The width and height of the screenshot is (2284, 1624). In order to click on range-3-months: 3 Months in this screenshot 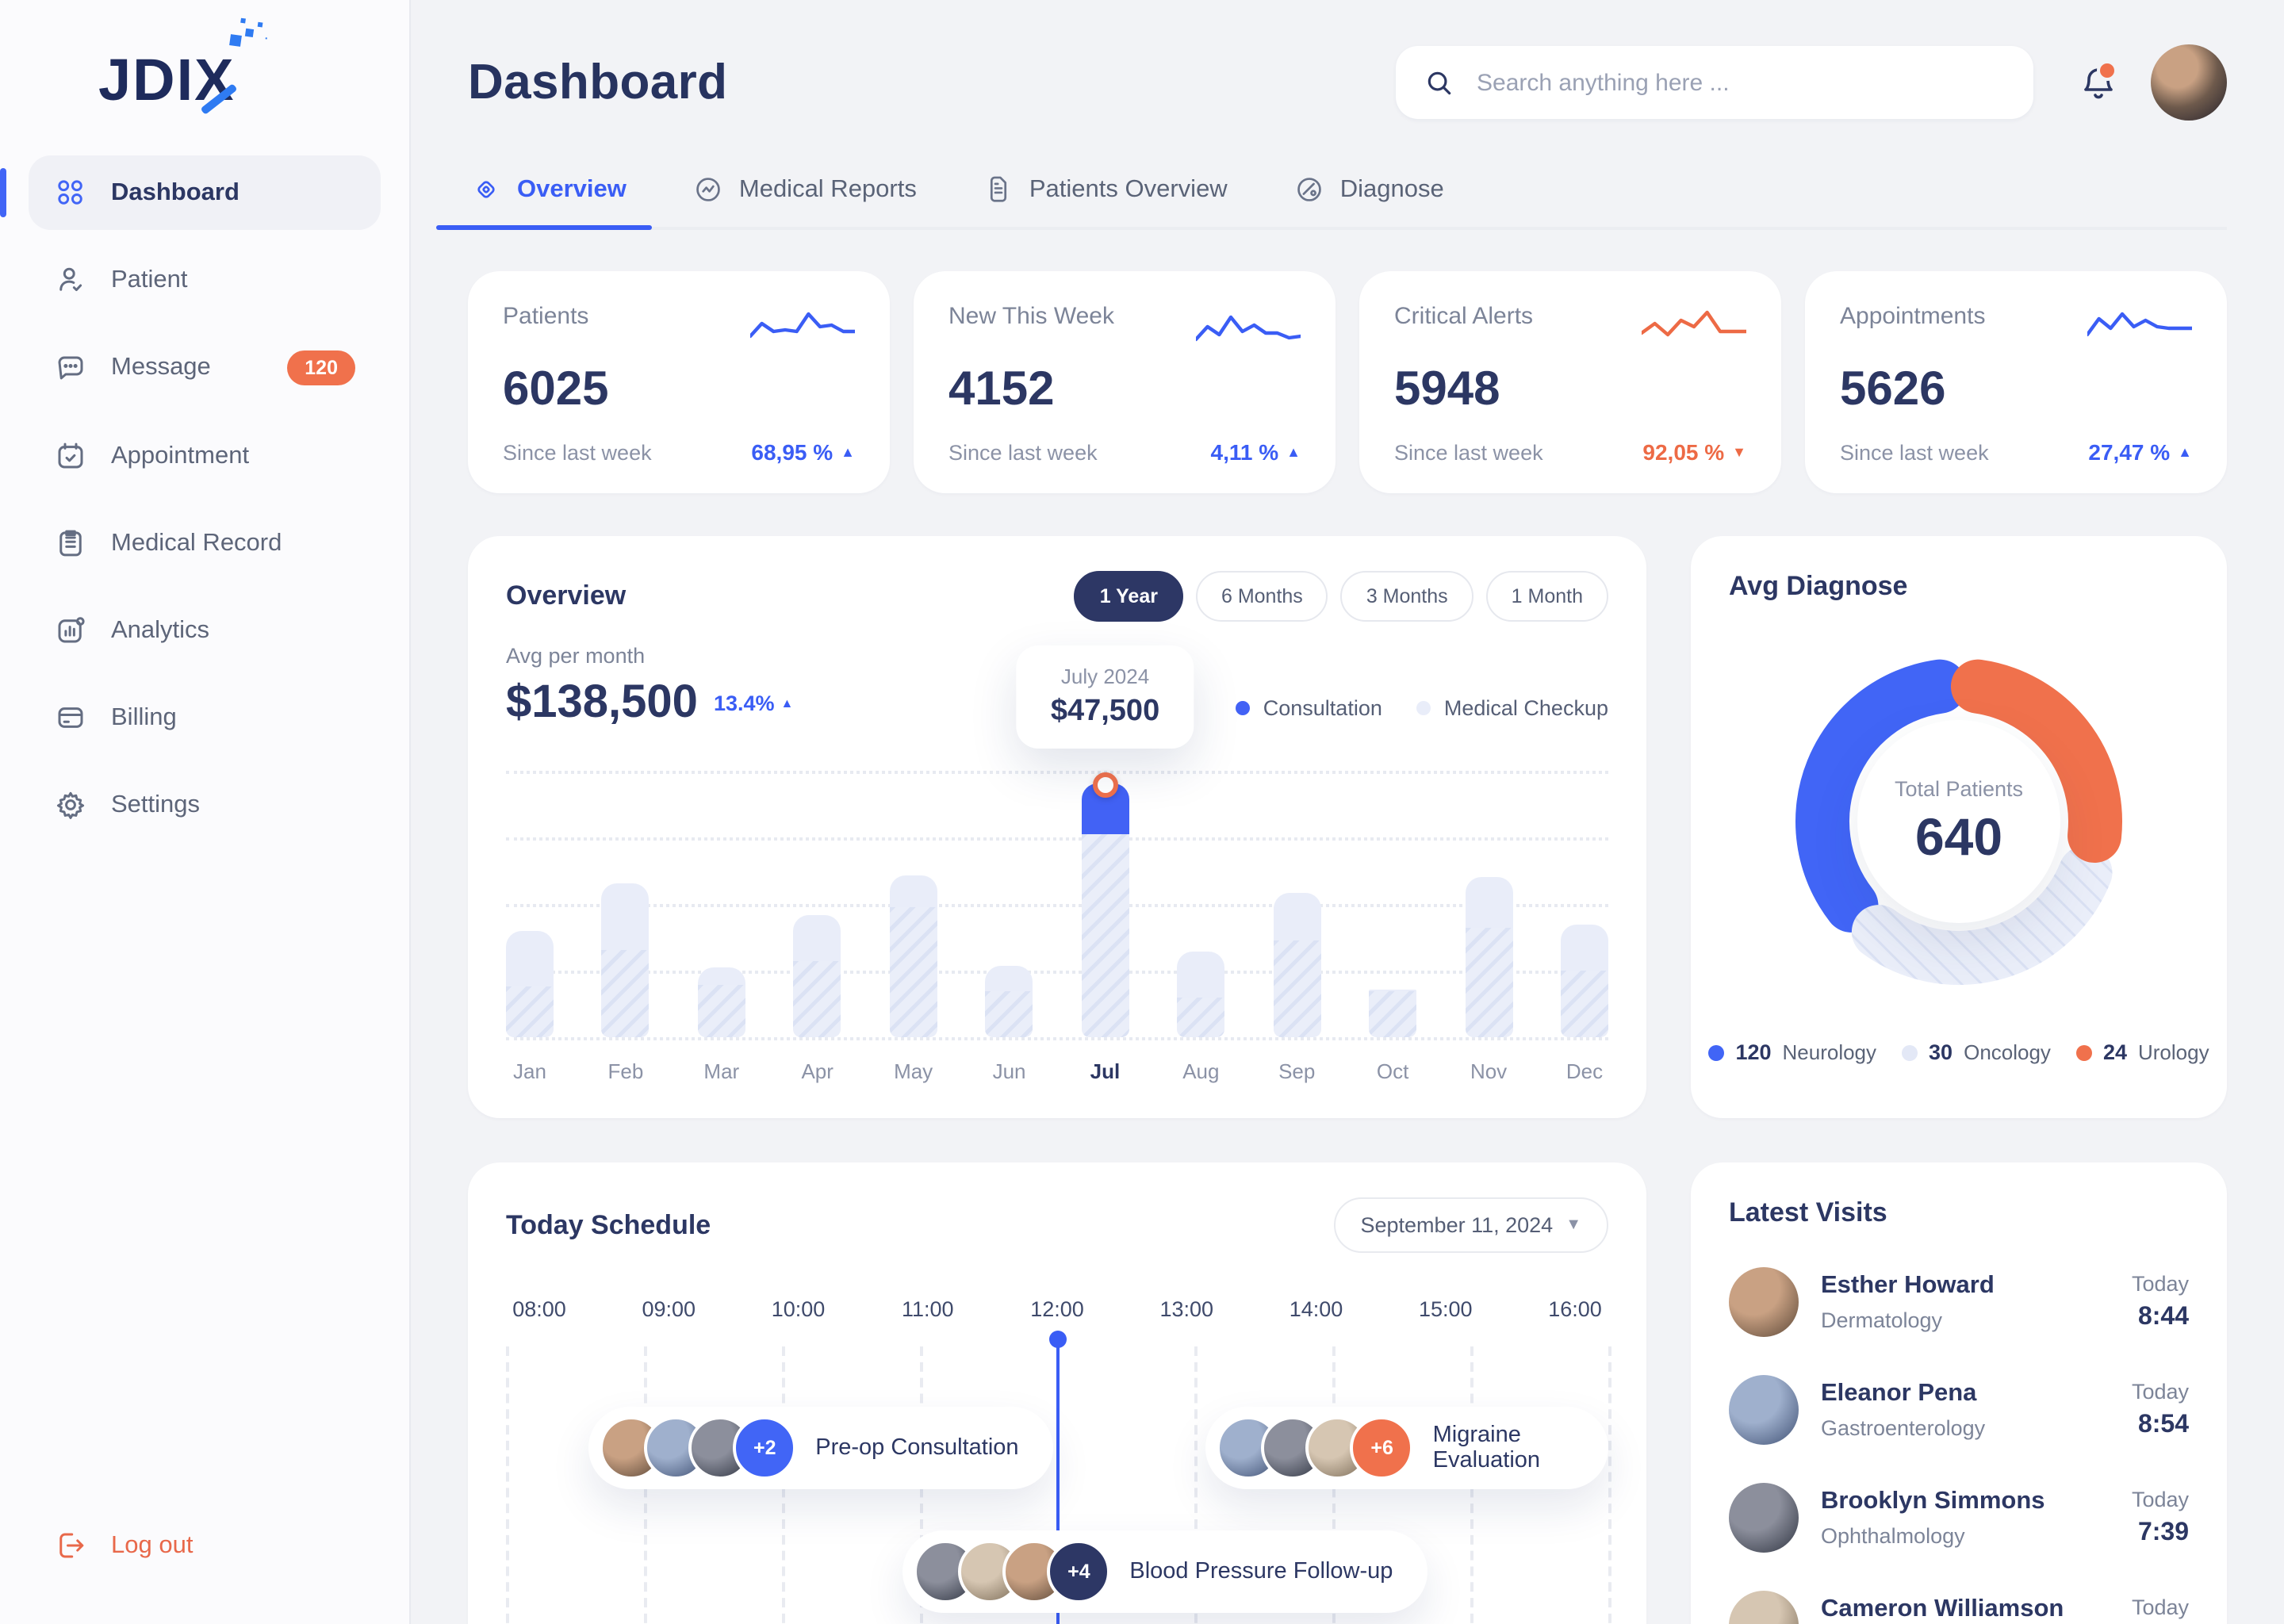, I will do `click(1406, 596)`.